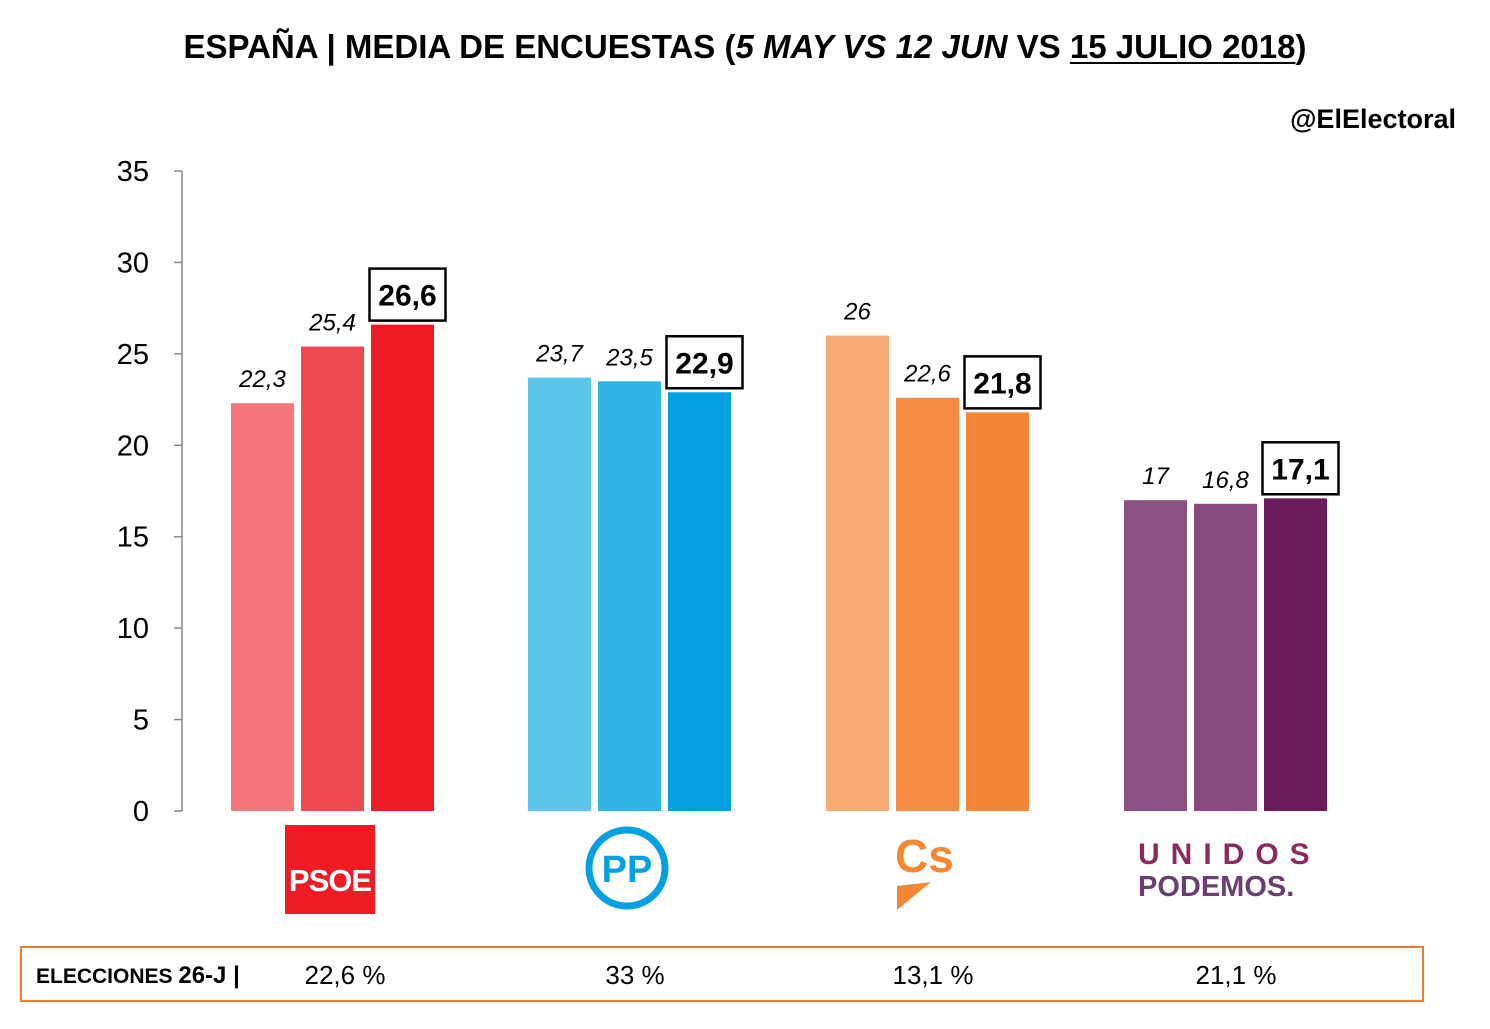 This screenshot has width=1490, height=1029. What do you see at coordinates (1225, 480) in the screenshot?
I see `data-label: 16,8` at bounding box center [1225, 480].